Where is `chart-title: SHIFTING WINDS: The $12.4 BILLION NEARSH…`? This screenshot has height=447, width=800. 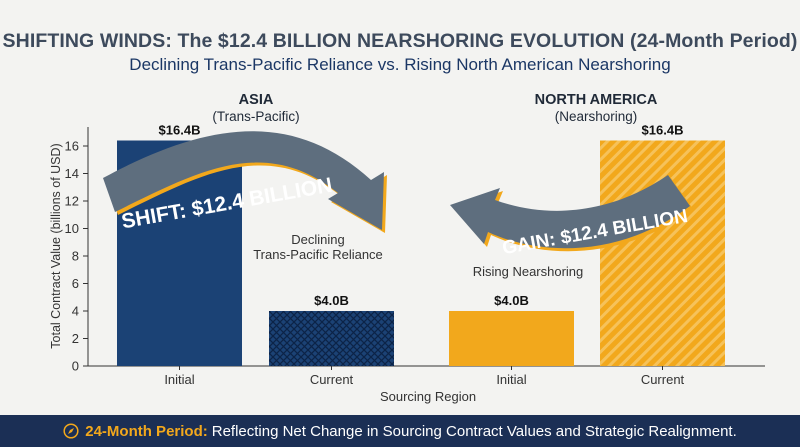
chart-title: SHIFTING WINDS: The $12.4 BILLION NEARSH… is located at coordinates (400, 41).